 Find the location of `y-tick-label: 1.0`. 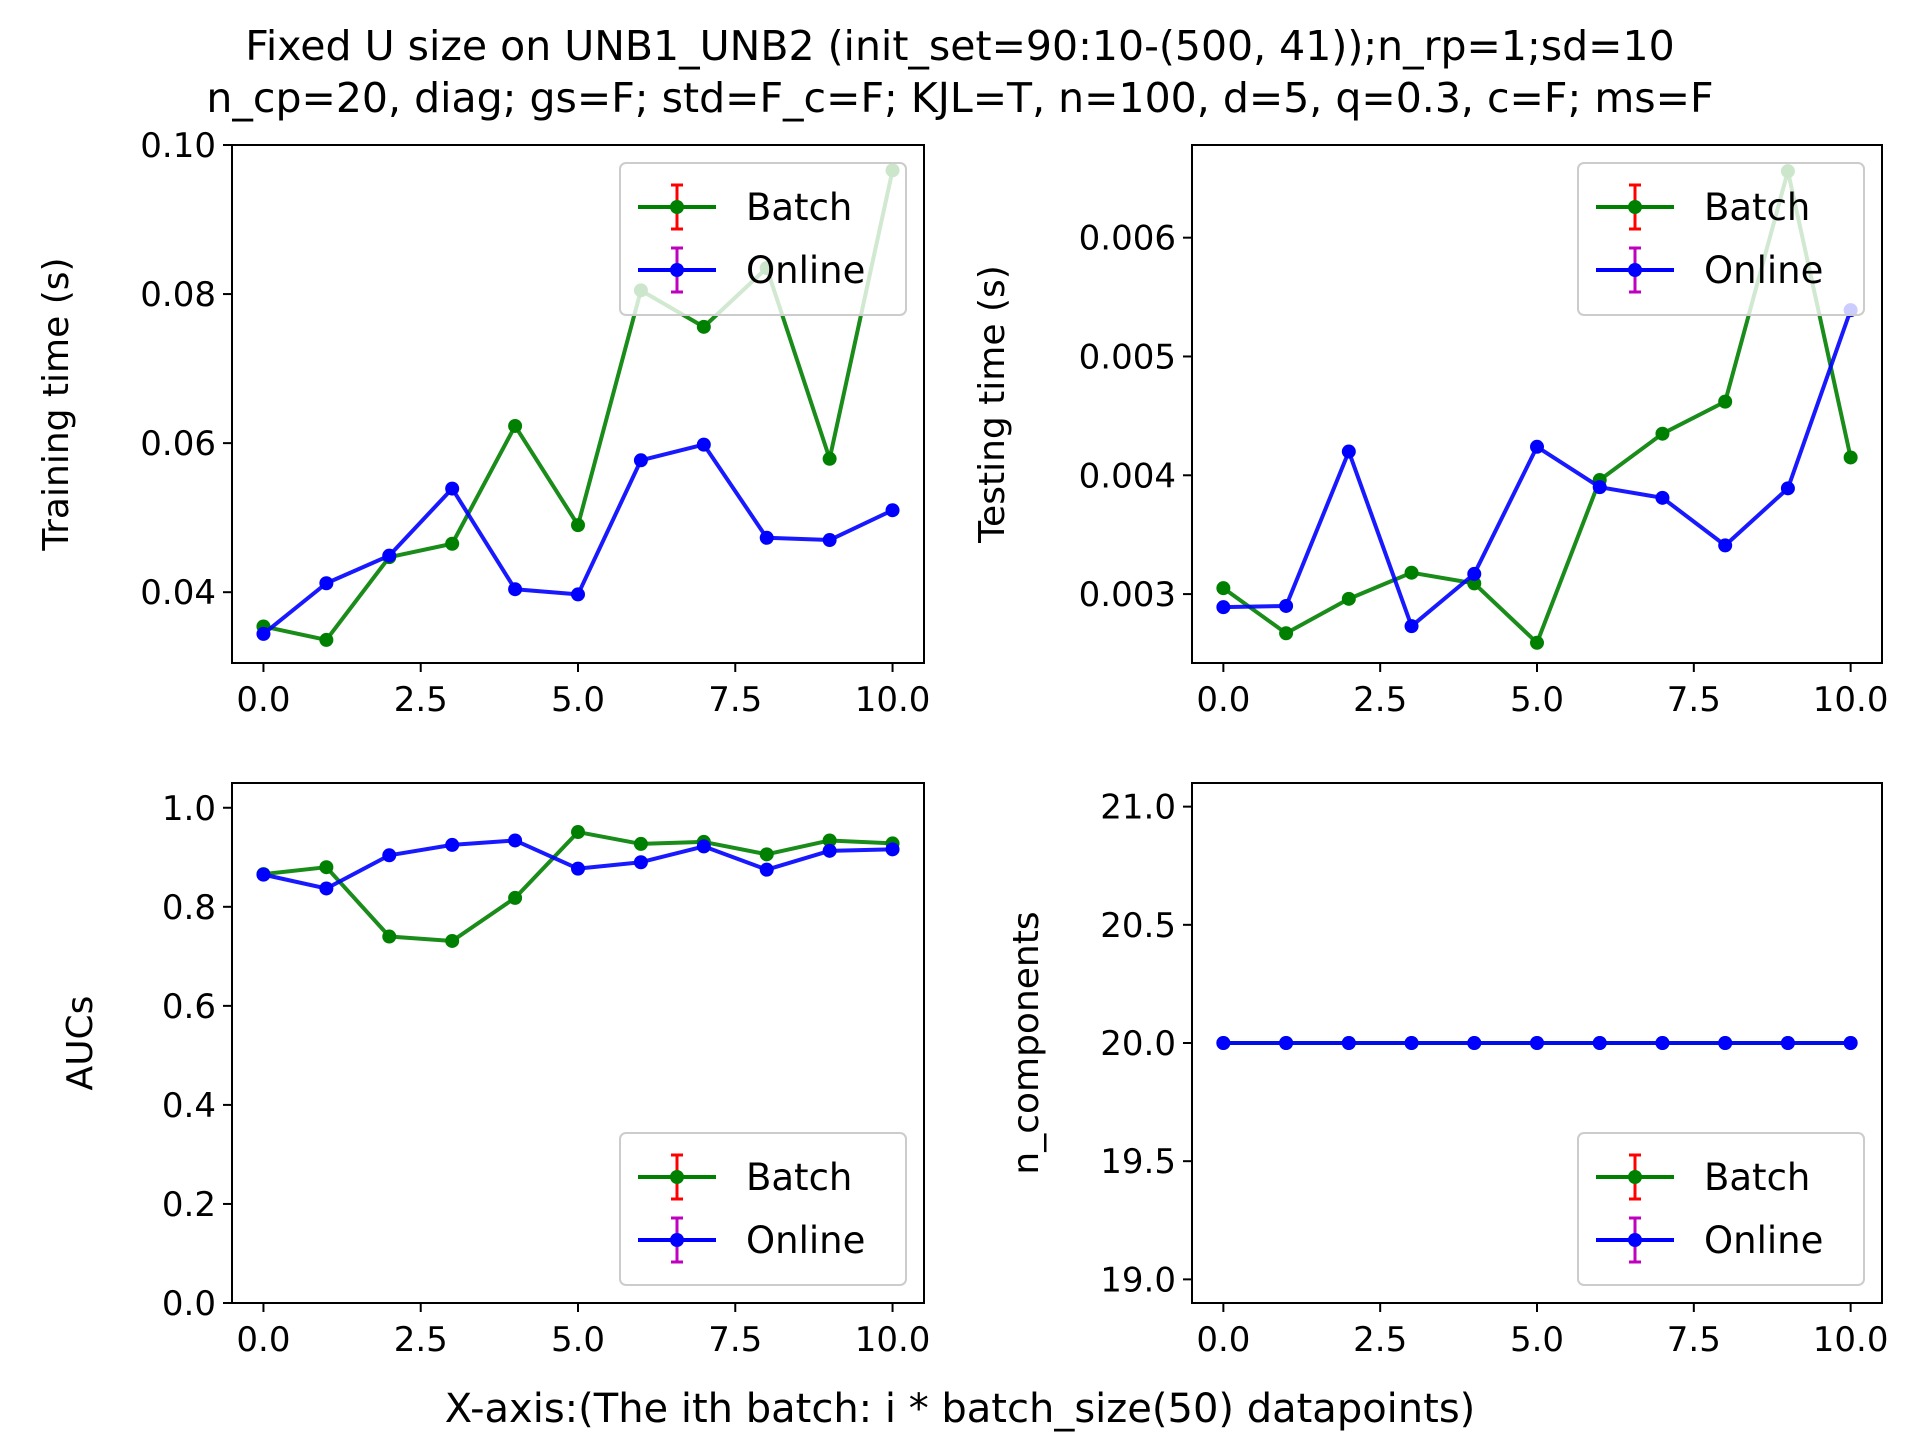

y-tick-label: 1.0 is located at coordinates (189, 809).